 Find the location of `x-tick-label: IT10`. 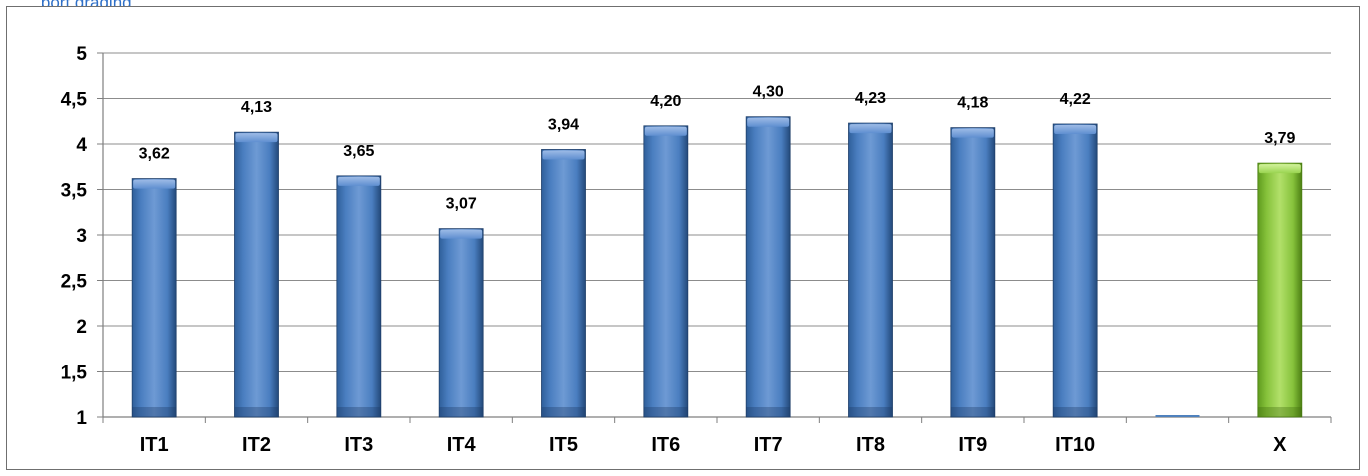

x-tick-label: IT10 is located at coordinates (1075, 445).